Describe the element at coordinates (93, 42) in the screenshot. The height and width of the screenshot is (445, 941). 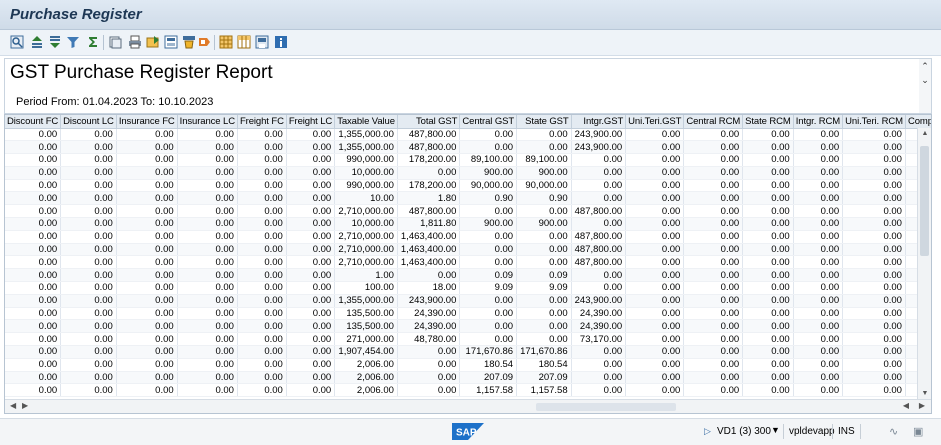
I see `total-icon` at that location.